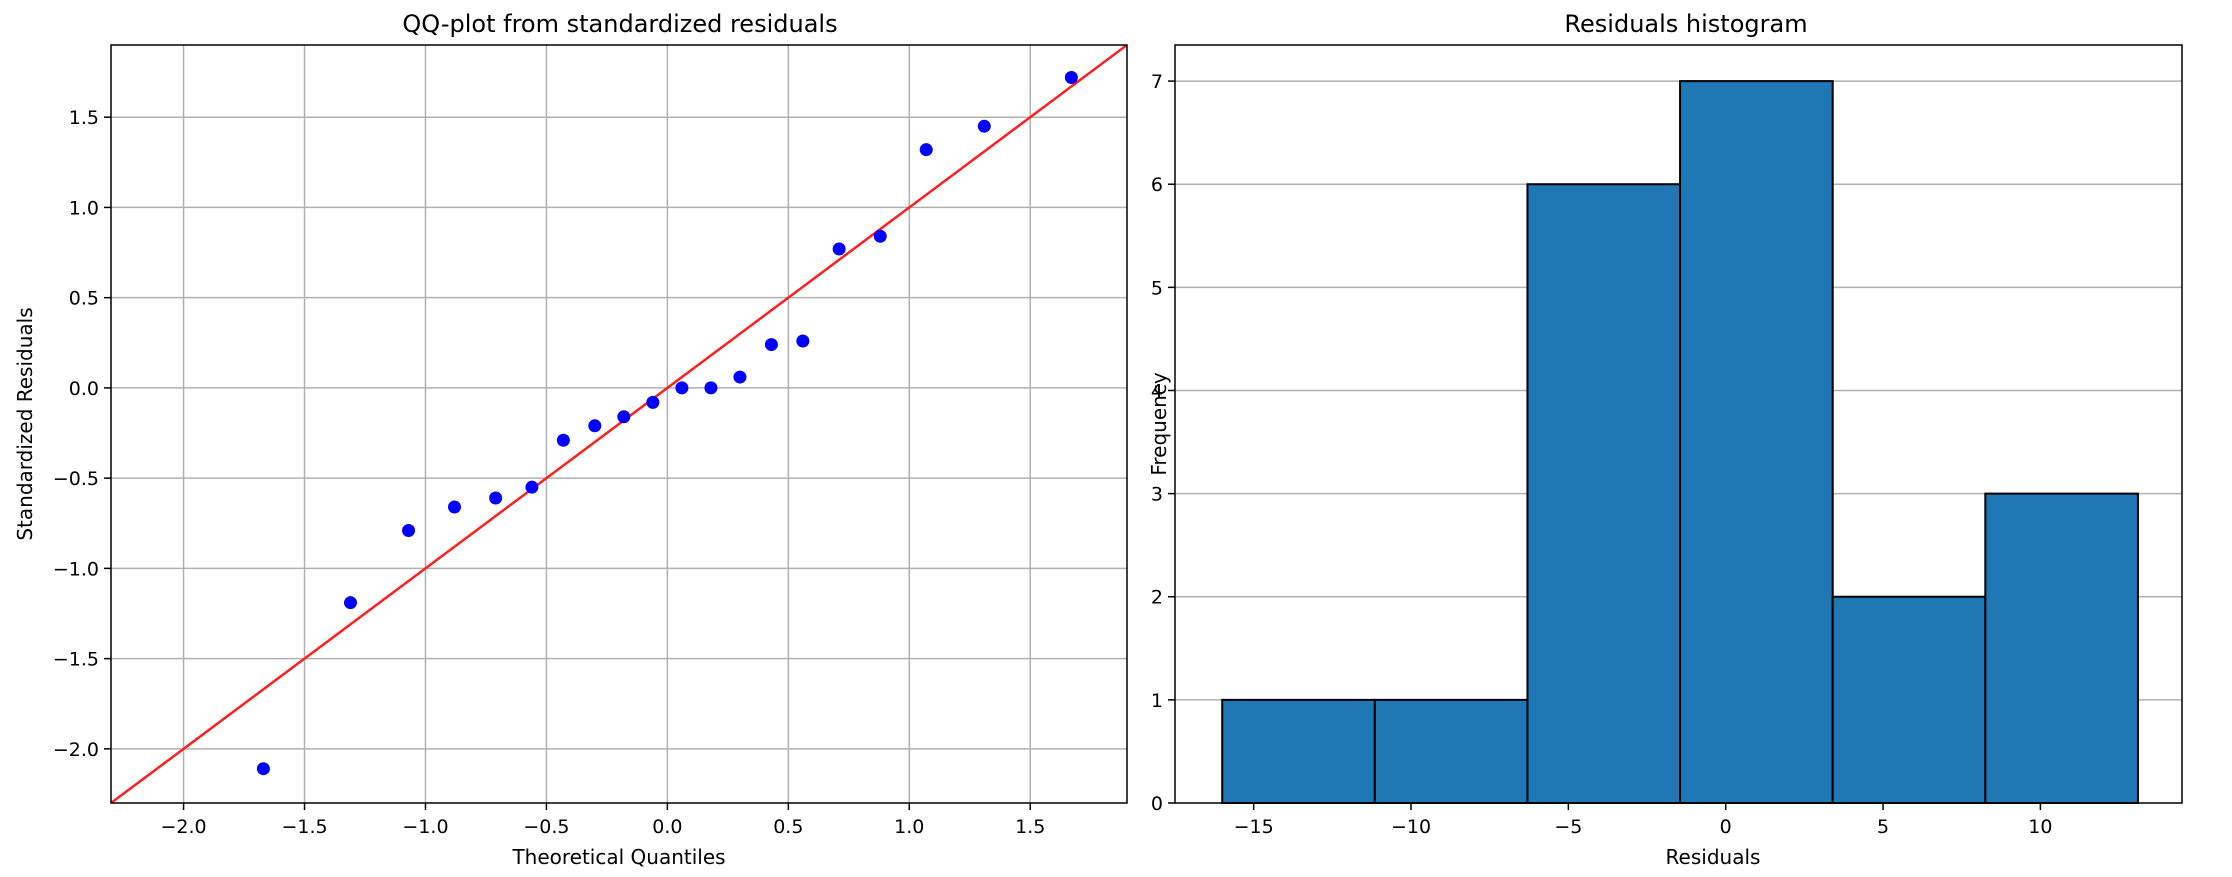 The width and height of the screenshot is (2232, 877). Describe the element at coordinates (619, 24) in the screenshot. I see `qq-plot-title: QQ-plot from standardized residuals` at that location.